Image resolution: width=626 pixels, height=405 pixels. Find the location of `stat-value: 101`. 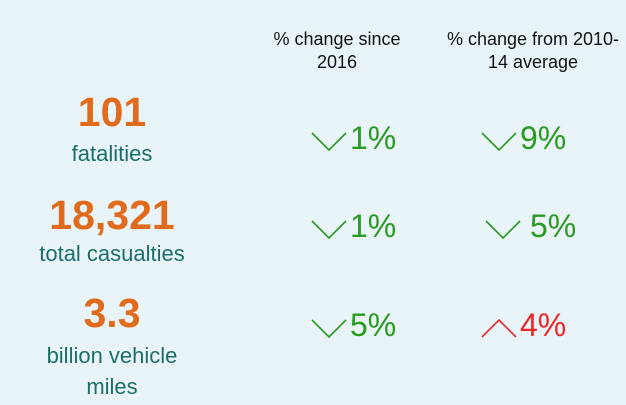

stat-value: 101 is located at coordinates (112, 112).